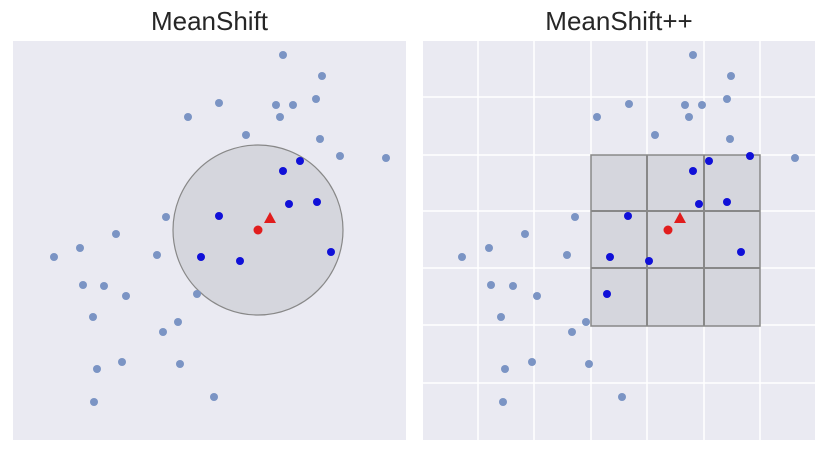  I want to click on right-chart-title: MeanShift++, so click(619, 21).